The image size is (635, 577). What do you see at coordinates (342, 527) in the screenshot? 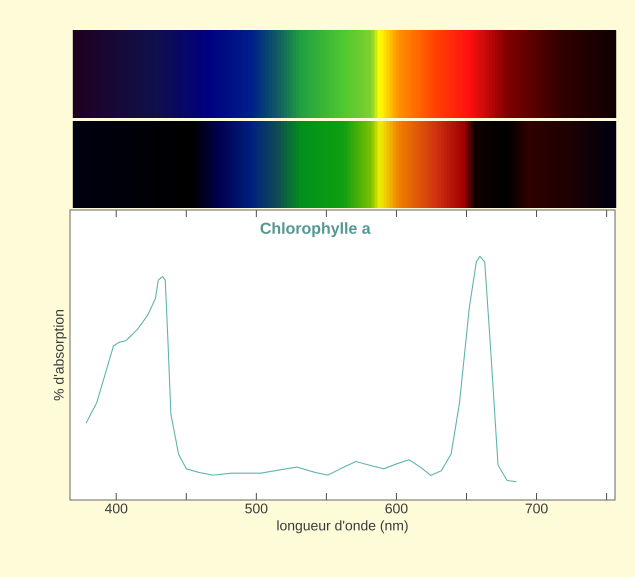
I see `x-axis-title: longueur d'onde (nm)` at bounding box center [342, 527].